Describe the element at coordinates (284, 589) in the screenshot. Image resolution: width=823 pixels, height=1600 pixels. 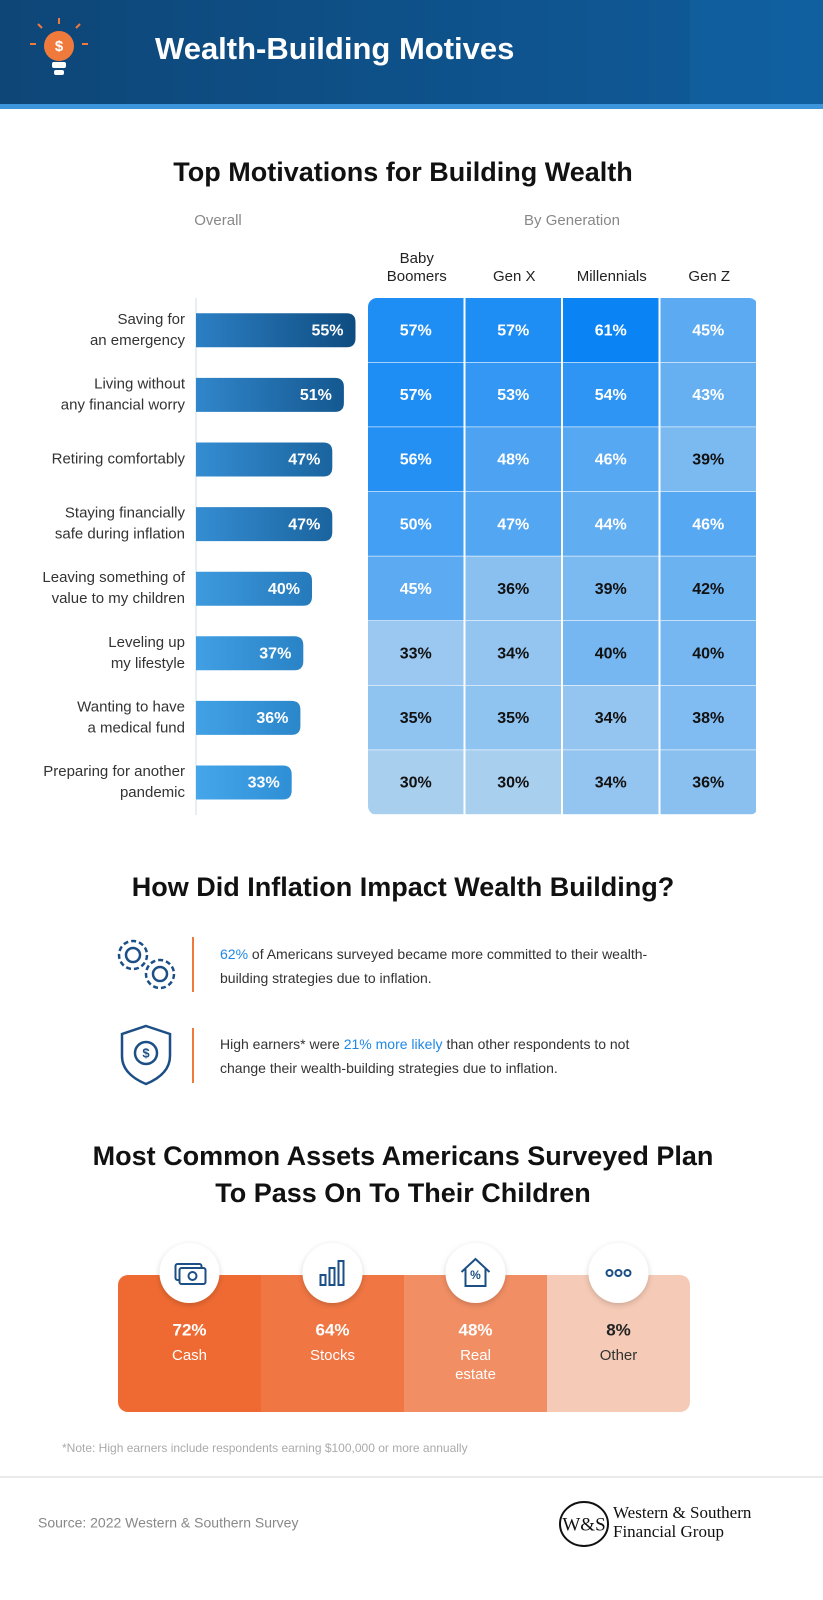
I see `overall-value-label: 40%` at that location.